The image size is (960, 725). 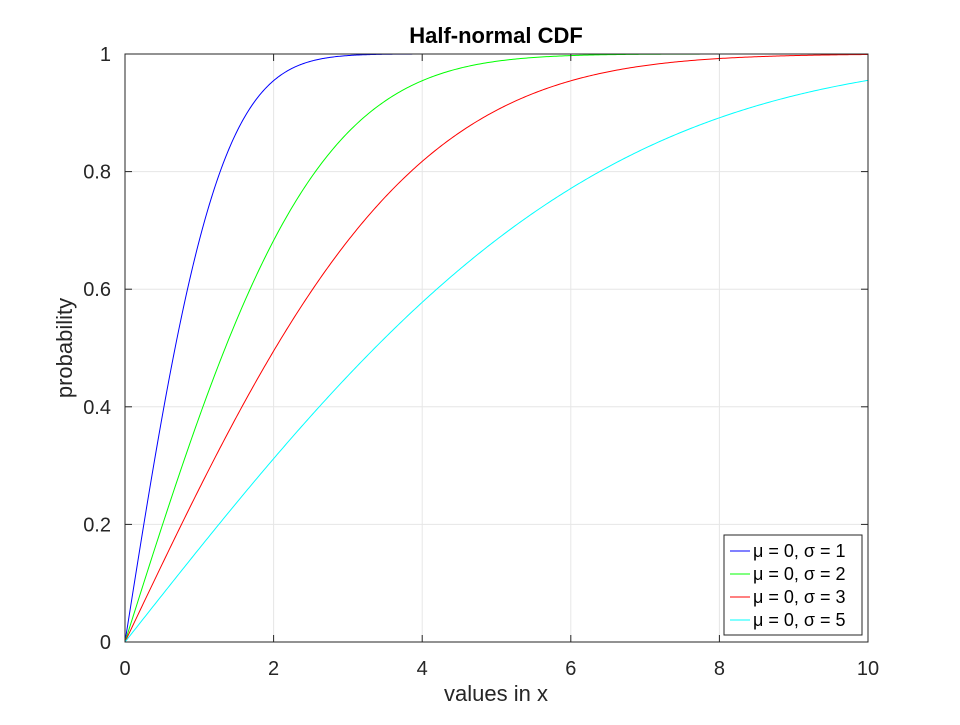 What do you see at coordinates (799, 597) in the screenshot?
I see `legend-label: μ = 0, σ = 3` at bounding box center [799, 597].